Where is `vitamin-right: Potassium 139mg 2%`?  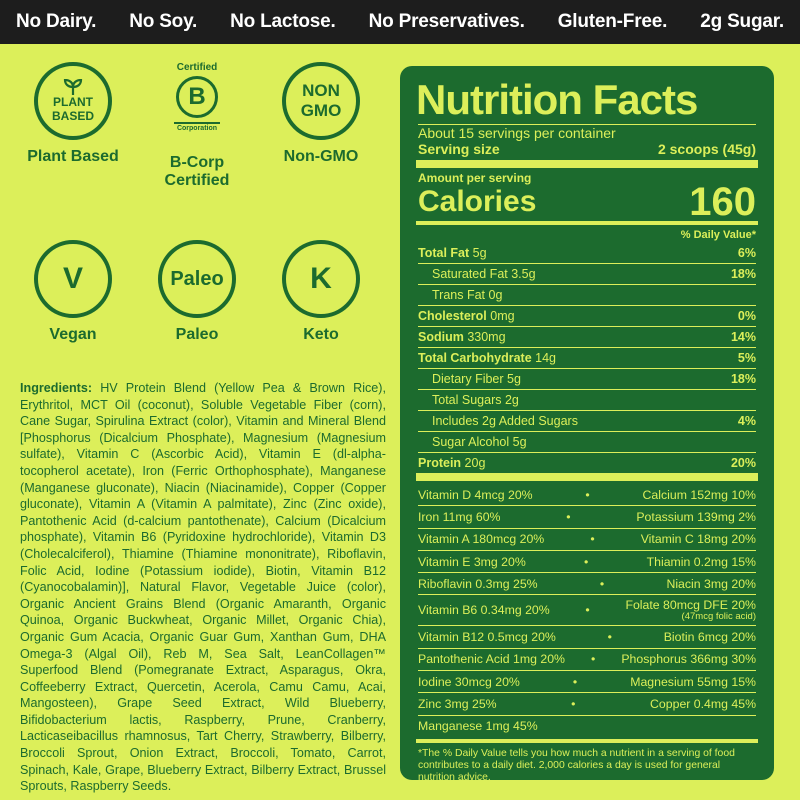 vitamin-right: Potassium 139mg 2% is located at coordinates (696, 516).